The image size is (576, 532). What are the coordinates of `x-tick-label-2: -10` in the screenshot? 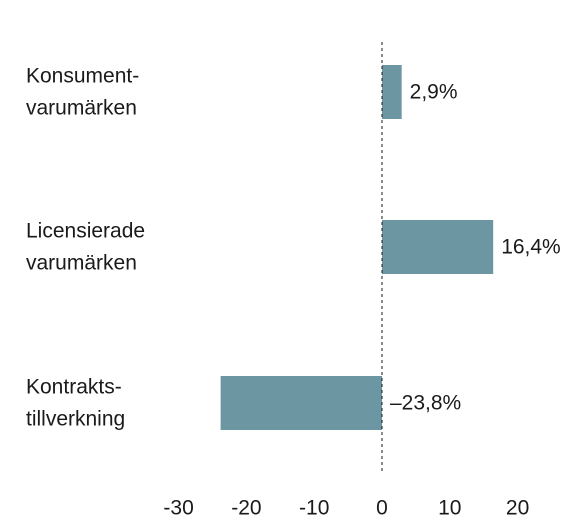 It's located at (314, 508).